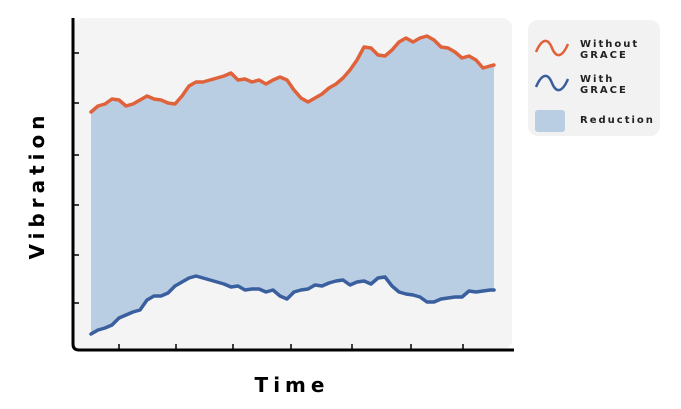  I want to click on legend-item: Reduction, so click(594, 121).